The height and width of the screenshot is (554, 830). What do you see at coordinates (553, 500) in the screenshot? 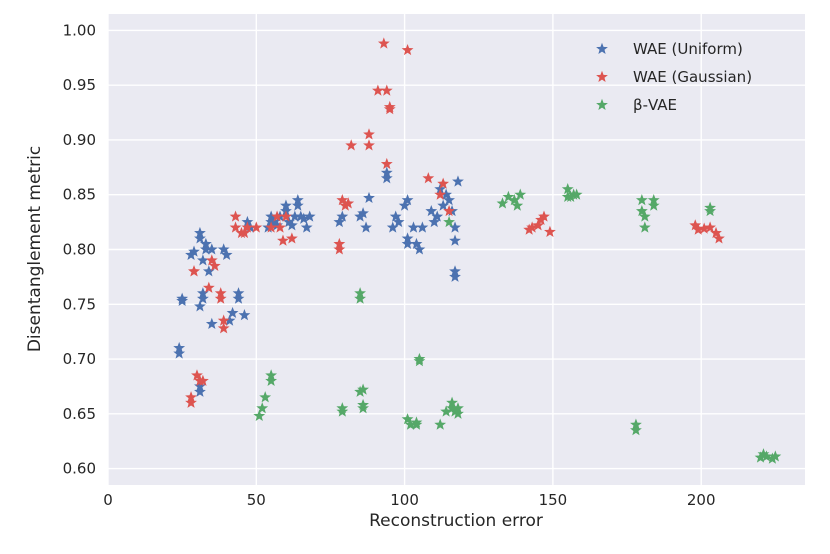
I see `x-tick-label: 150` at bounding box center [553, 500].